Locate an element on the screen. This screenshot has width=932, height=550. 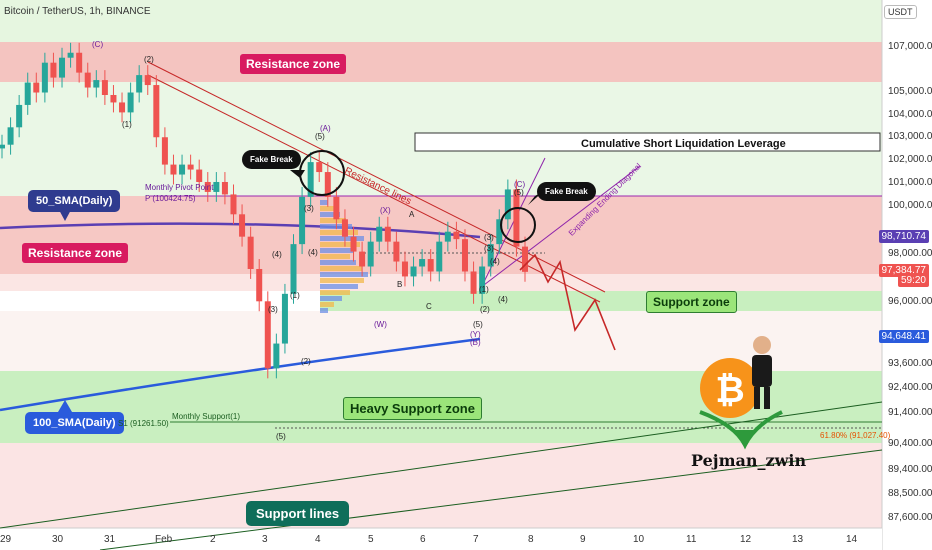
y-tick-label: 88,500.00 is located at coordinates (910, 493).